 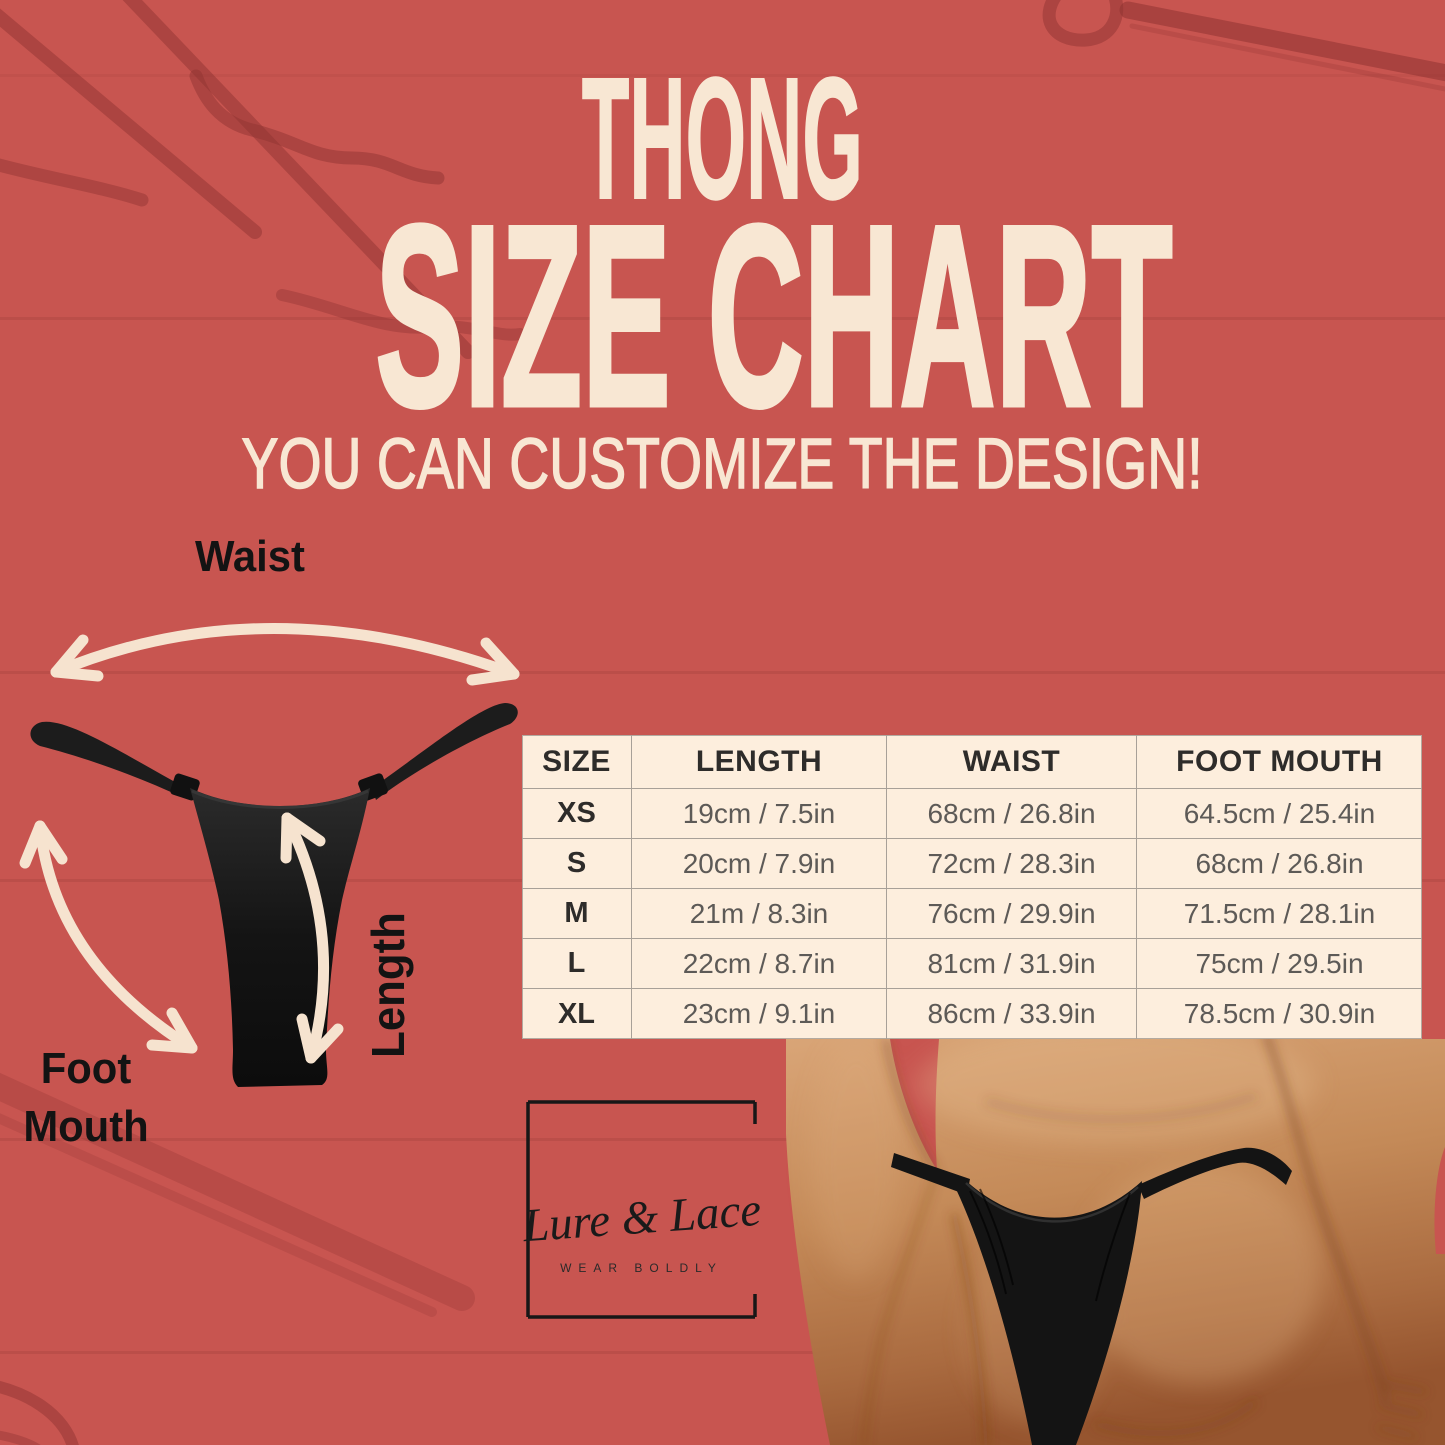 What do you see at coordinates (759, 964) in the screenshot?
I see `row-l-length: 22cm / 8.7in` at bounding box center [759, 964].